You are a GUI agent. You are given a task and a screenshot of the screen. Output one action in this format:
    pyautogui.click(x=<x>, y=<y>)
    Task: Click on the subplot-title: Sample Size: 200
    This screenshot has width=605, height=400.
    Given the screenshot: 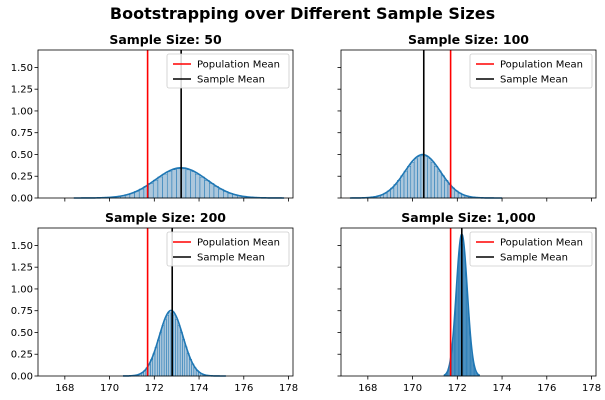 What is the action you would take?
    pyautogui.click(x=165, y=217)
    